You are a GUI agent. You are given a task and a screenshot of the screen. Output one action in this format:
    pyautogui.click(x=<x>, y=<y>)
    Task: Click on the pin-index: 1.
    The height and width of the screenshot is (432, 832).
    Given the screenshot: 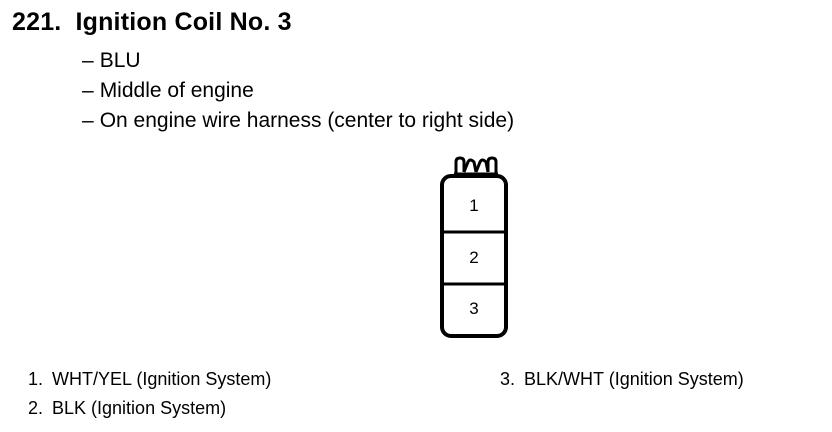 What is the action you would take?
    pyautogui.click(x=36, y=379)
    